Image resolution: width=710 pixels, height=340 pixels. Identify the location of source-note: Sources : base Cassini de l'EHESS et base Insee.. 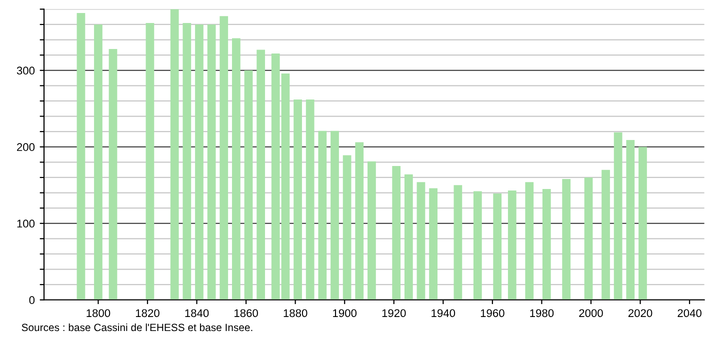
(137, 327).